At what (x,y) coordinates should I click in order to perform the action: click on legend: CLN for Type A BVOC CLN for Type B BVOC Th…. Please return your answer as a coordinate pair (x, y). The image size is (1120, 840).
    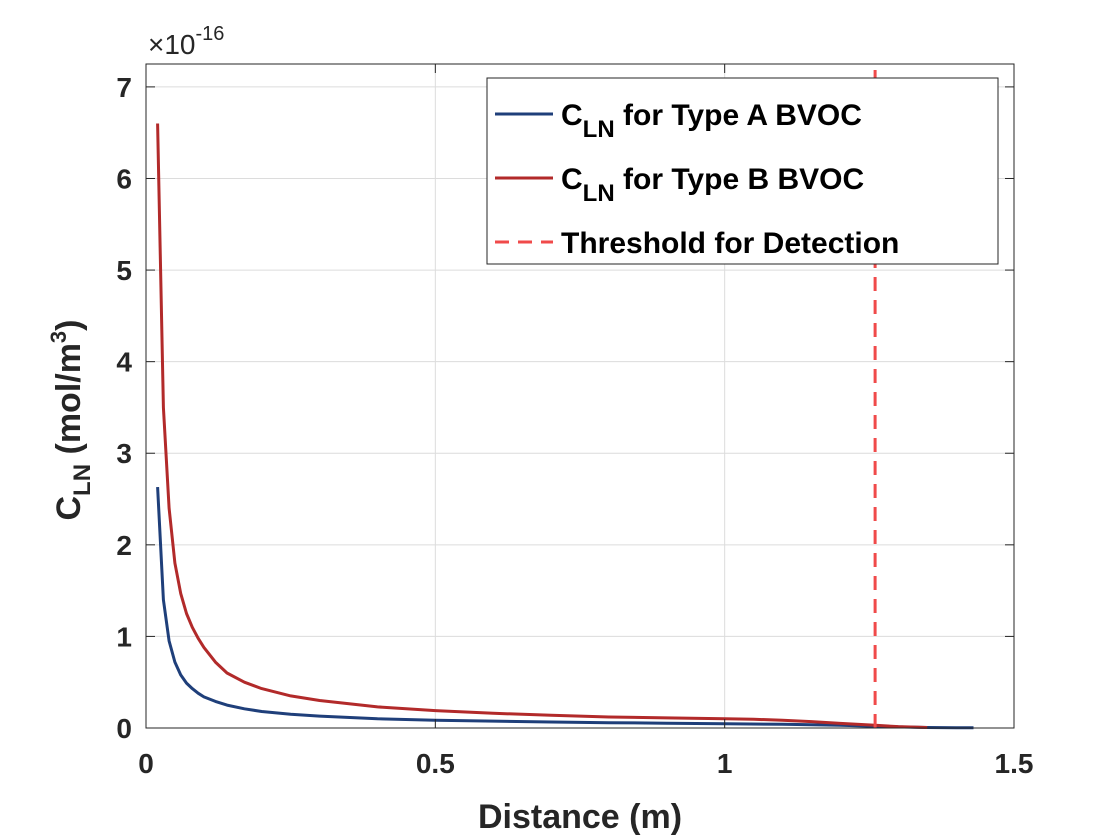
    Looking at the image, I should click on (742, 171).